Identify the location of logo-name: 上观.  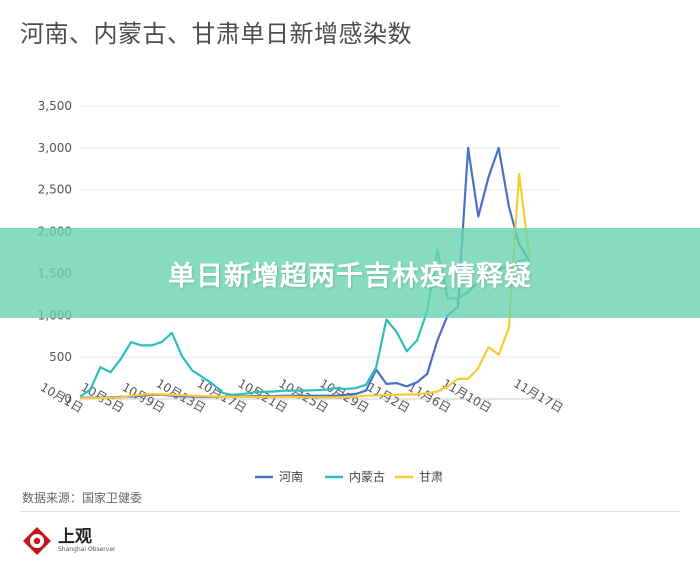
(75, 537).